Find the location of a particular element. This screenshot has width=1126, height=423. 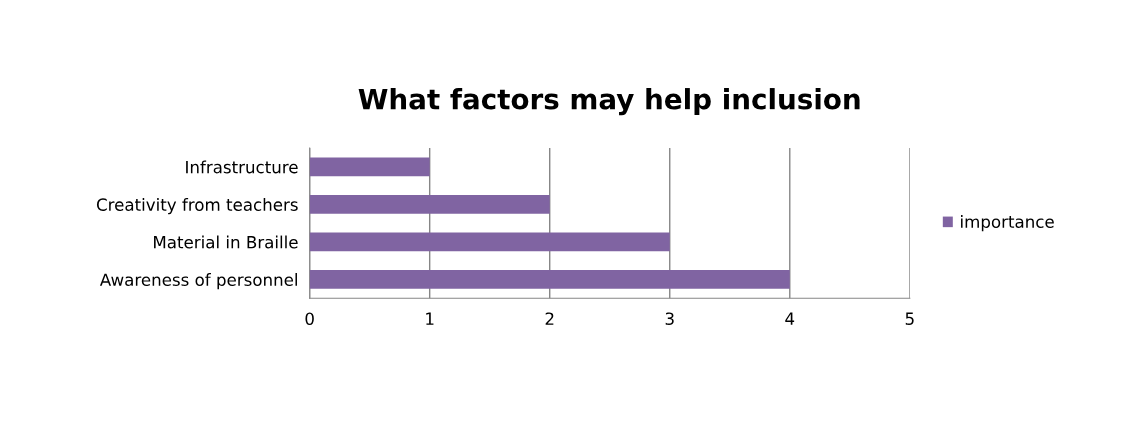

x-tick-label: 3 is located at coordinates (669, 318).